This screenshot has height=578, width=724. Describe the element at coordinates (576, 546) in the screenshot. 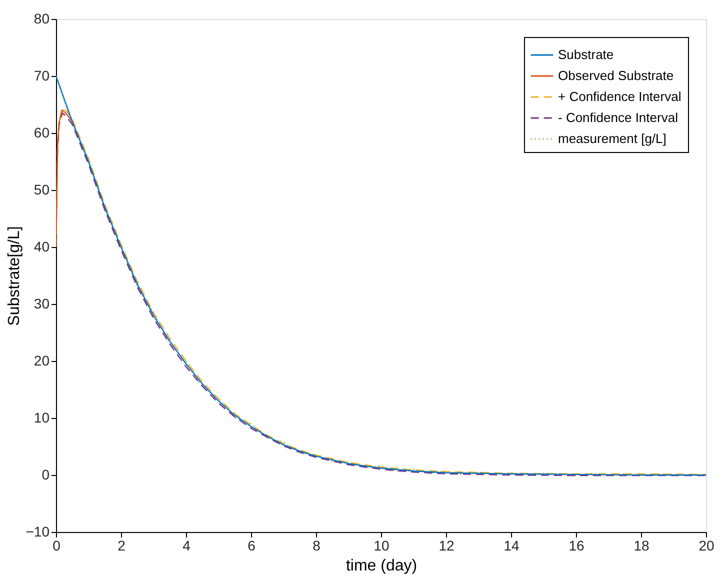

I see `x-tick-label: 16` at that location.